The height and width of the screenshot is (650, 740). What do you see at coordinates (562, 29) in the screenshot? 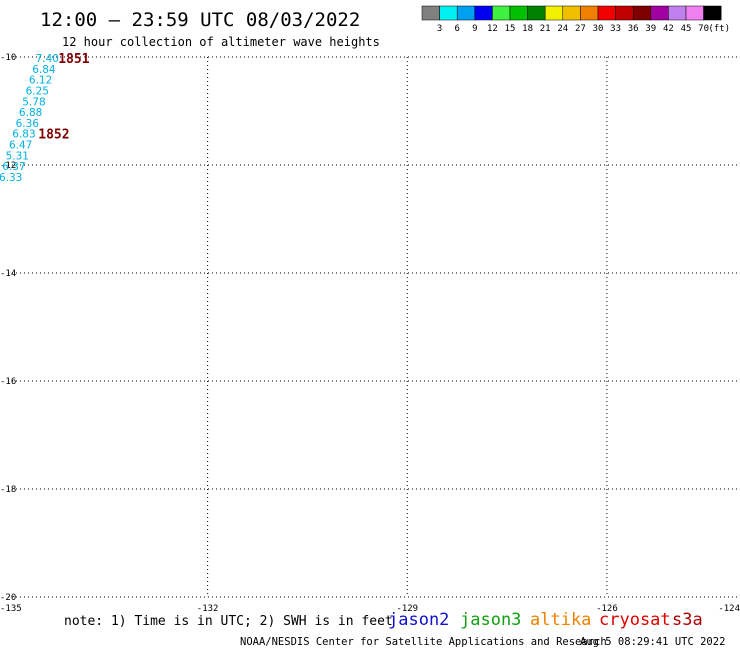
I see `legend-label: 24` at bounding box center [562, 29].